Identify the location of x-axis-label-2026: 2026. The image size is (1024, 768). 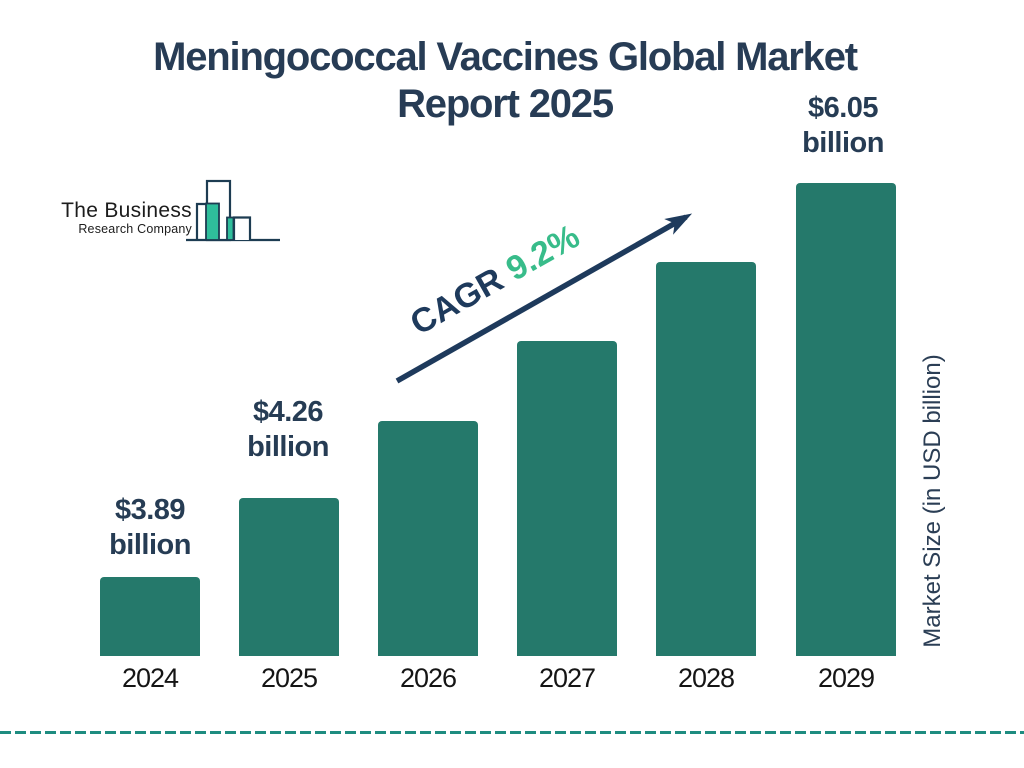
(428, 678).